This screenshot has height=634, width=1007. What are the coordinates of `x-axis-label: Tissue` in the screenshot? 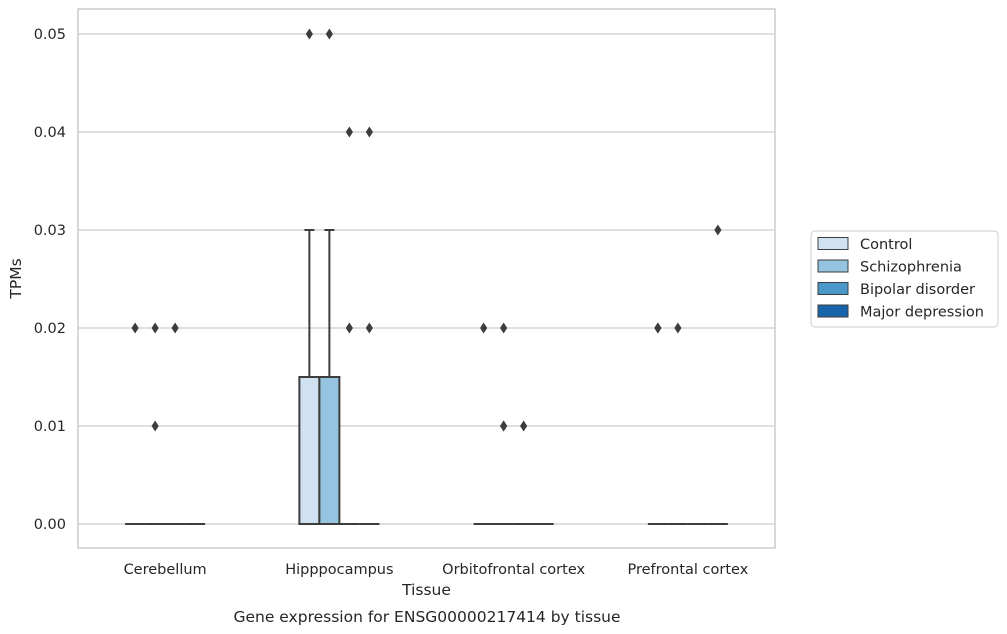 It's located at (426, 590).